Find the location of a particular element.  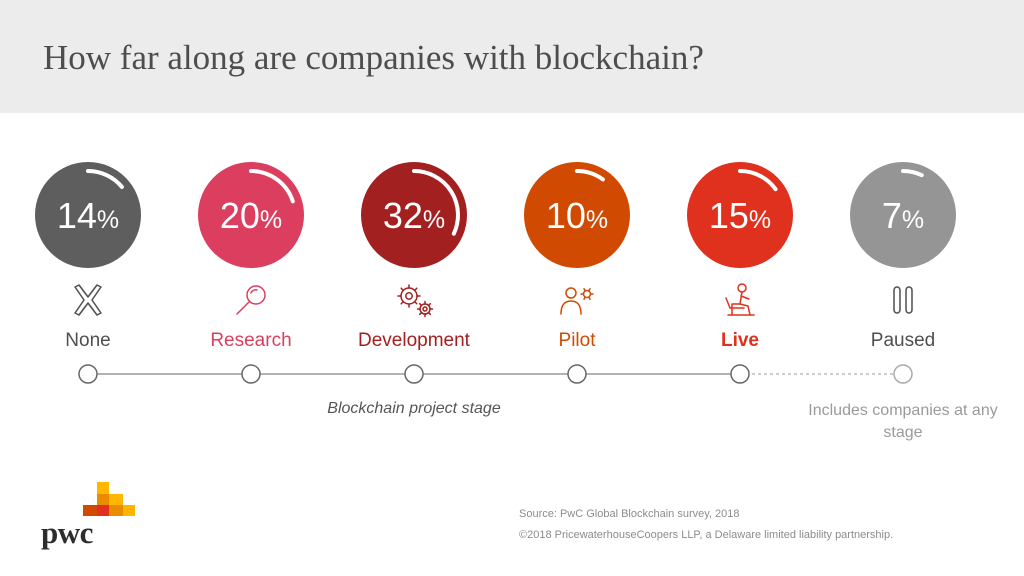

stage-live: 15% Live is located at coordinates (740, 273).